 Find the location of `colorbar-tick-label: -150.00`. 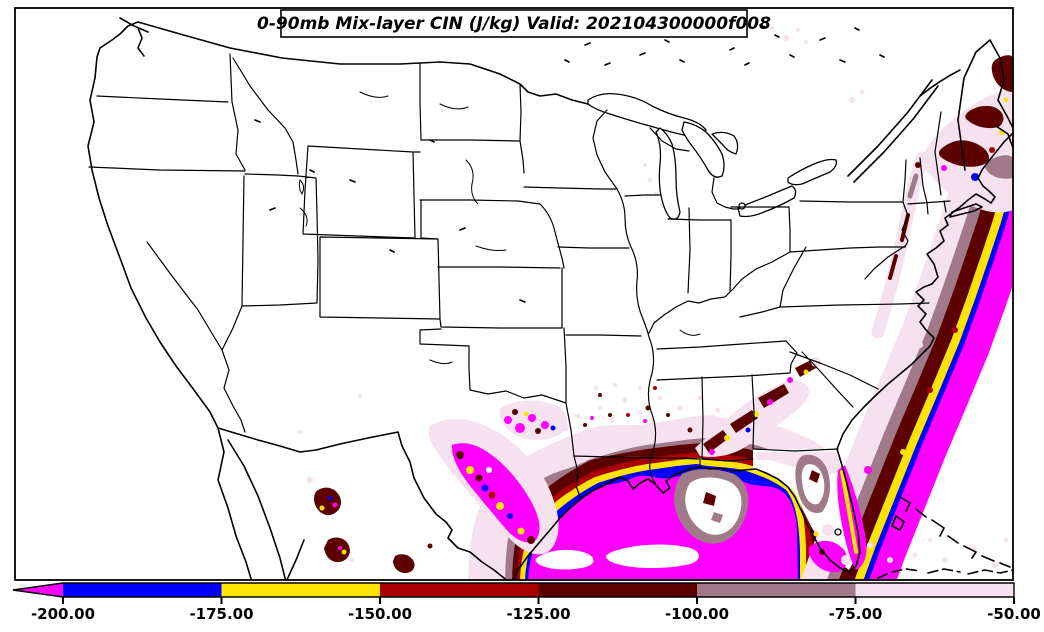

colorbar-tick-label: -150.00 is located at coordinates (380, 614).